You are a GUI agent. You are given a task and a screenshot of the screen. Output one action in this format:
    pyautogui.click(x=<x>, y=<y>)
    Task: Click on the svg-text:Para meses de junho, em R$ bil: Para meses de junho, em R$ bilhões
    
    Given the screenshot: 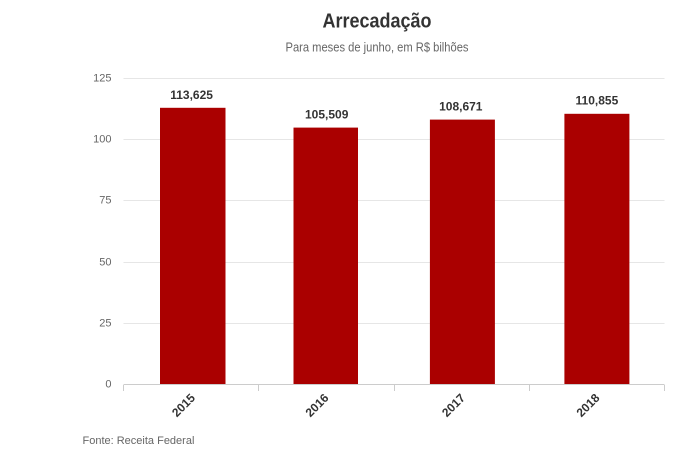 What is the action you would take?
    pyautogui.click(x=377, y=47)
    